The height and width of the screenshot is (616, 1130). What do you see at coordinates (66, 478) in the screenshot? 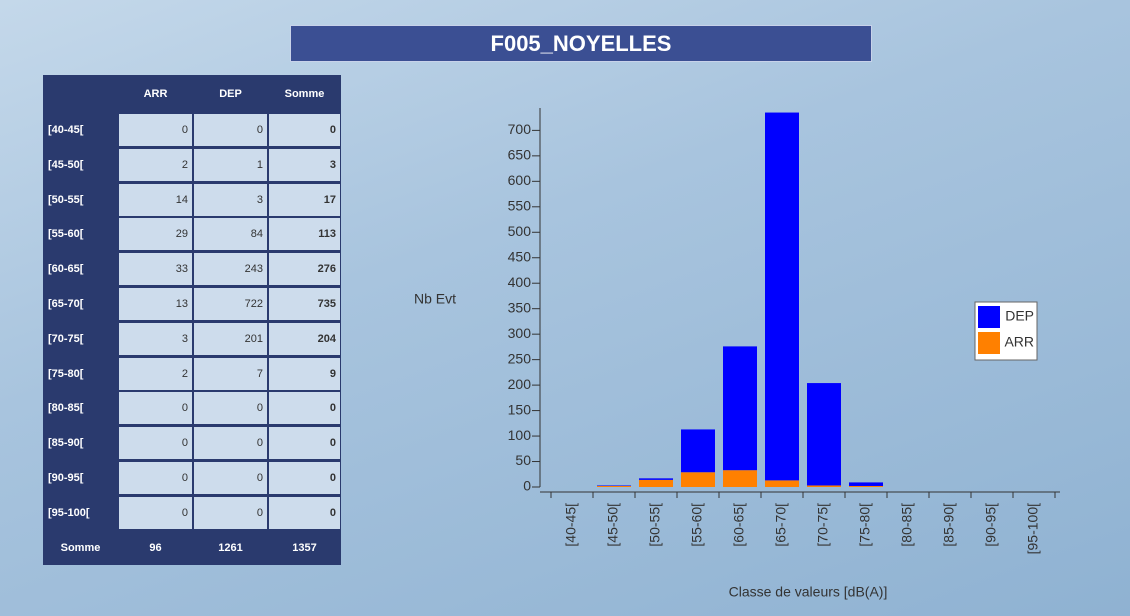
I see `row-label: [90-95[` at bounding box center [66, 478].